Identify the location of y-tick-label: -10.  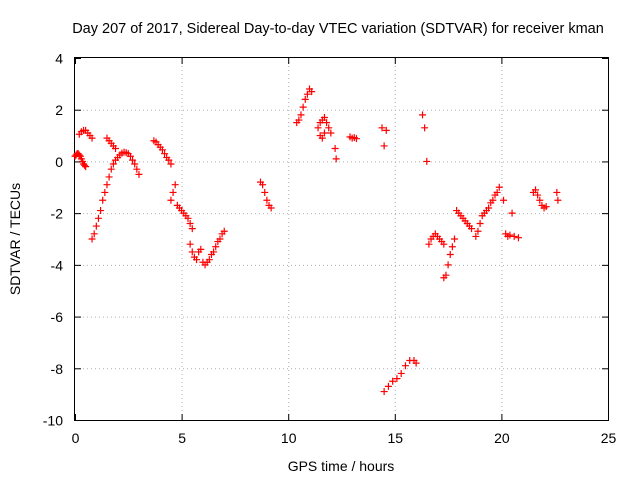
(53, 421).